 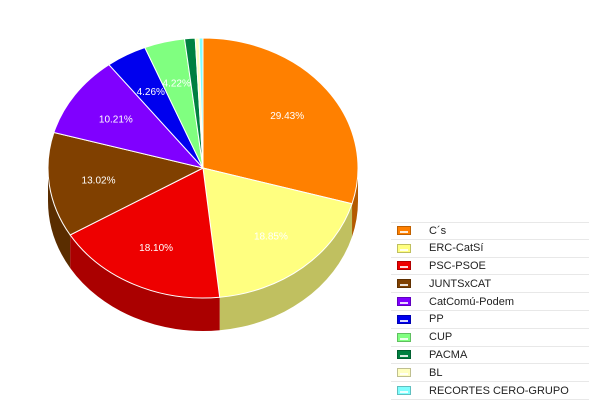 I want to click on pie-slice-c-s, so click(x=280, y=121).